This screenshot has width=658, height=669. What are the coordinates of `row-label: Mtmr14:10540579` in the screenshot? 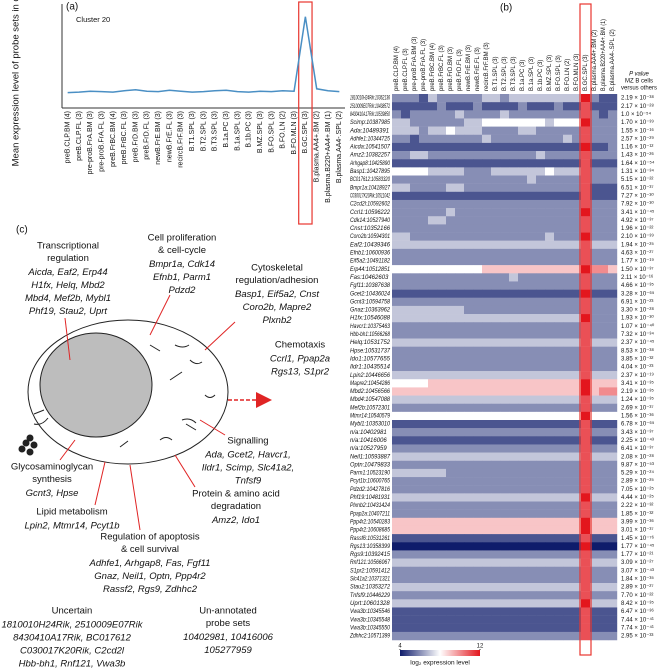 It's located at (370, 417).